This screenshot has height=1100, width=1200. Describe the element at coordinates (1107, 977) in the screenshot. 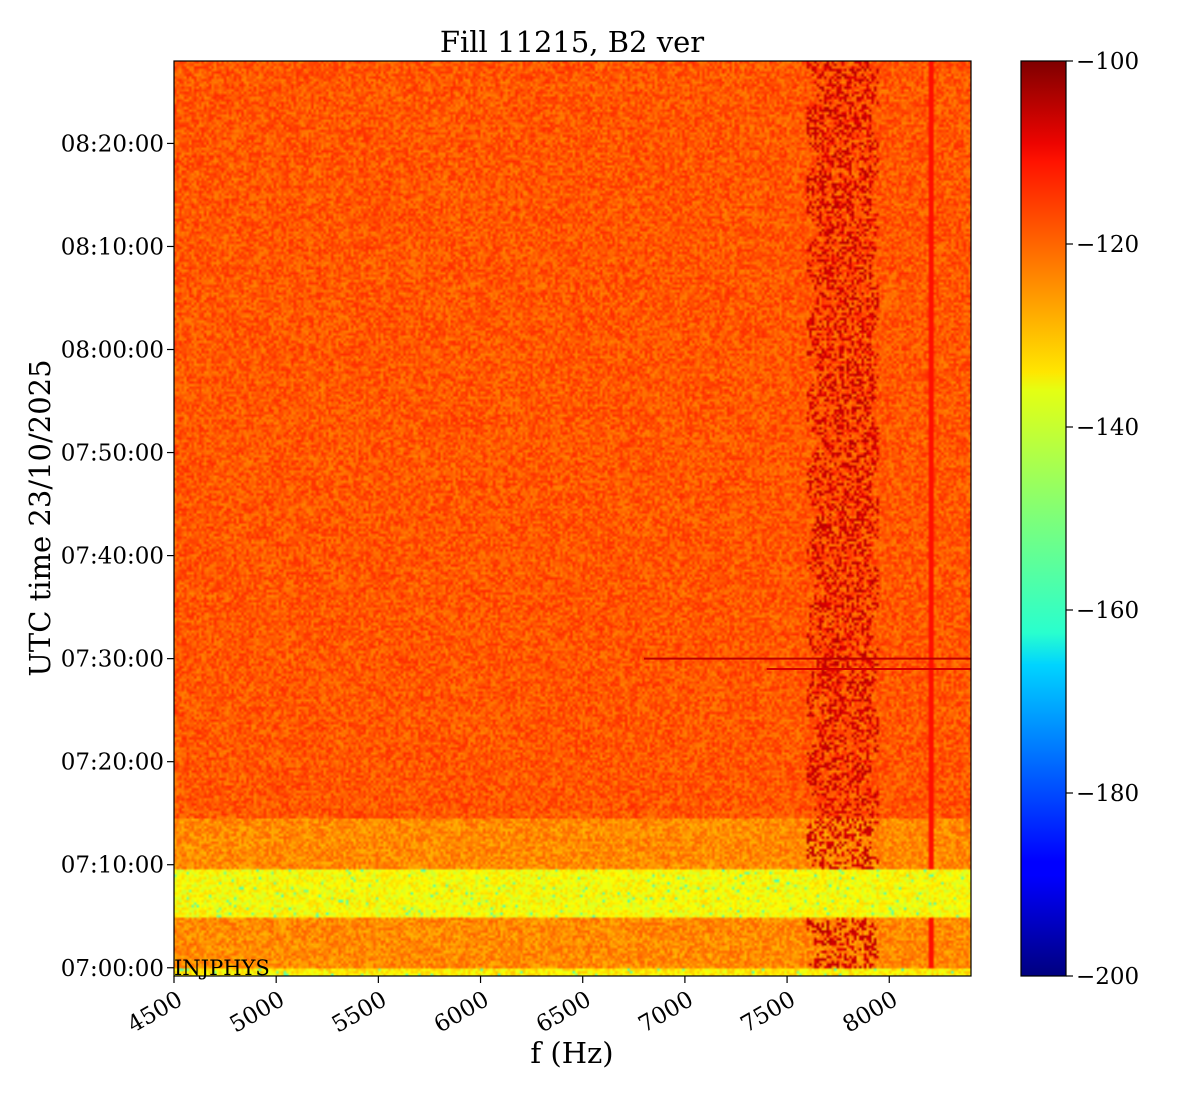

I see `colorbar-tick-label: −200` at that location.